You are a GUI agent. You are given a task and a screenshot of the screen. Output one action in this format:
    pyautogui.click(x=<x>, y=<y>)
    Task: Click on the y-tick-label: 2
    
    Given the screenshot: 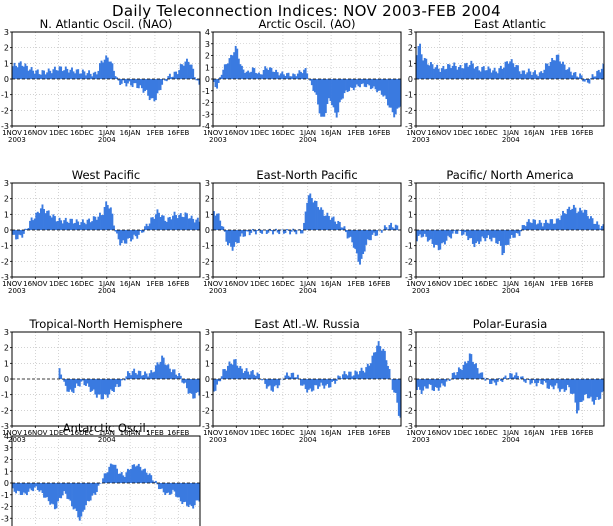 What is the action you would take?
    pyautogui.click(x=6, y=199)
    